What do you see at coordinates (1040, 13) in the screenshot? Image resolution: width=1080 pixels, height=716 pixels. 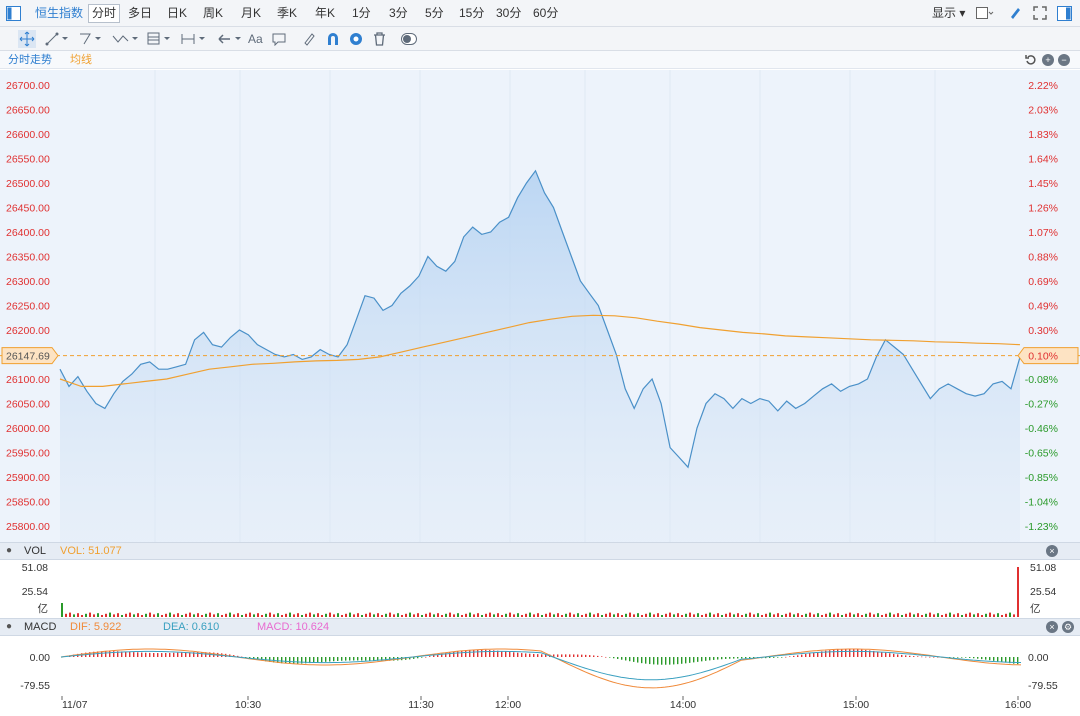 I see `fullscreen-icon` at bounding box center [1040, 13].